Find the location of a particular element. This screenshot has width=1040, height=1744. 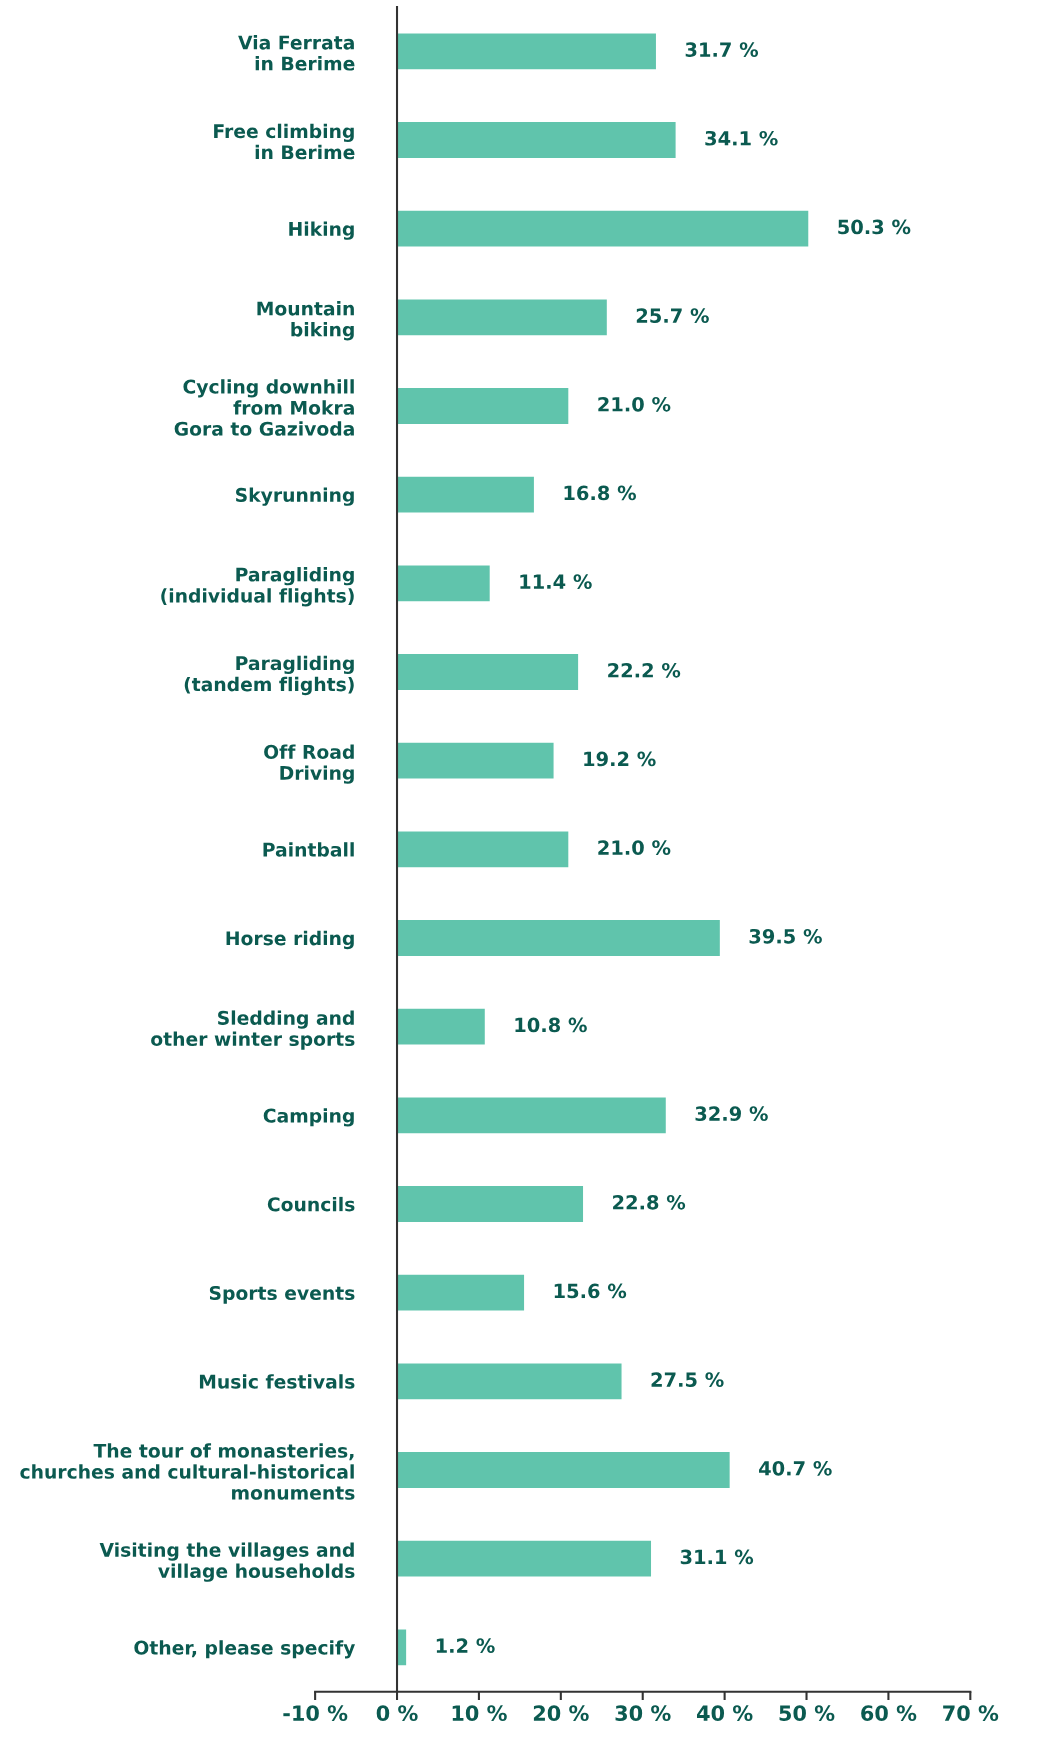

data-label: 22.8 % is located at coordinates (649, 1202).